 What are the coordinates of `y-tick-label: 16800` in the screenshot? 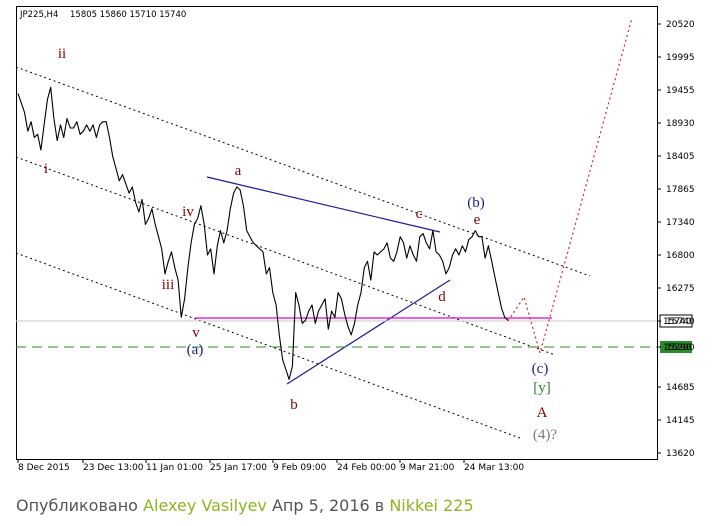 It's located at (680, 256).